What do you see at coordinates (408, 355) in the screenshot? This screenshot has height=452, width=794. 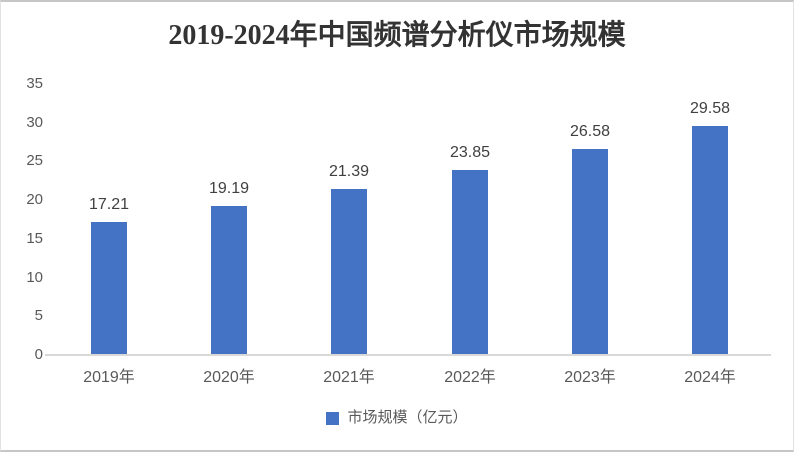 I see `x-axis-line` at bounding box center [408, 355].